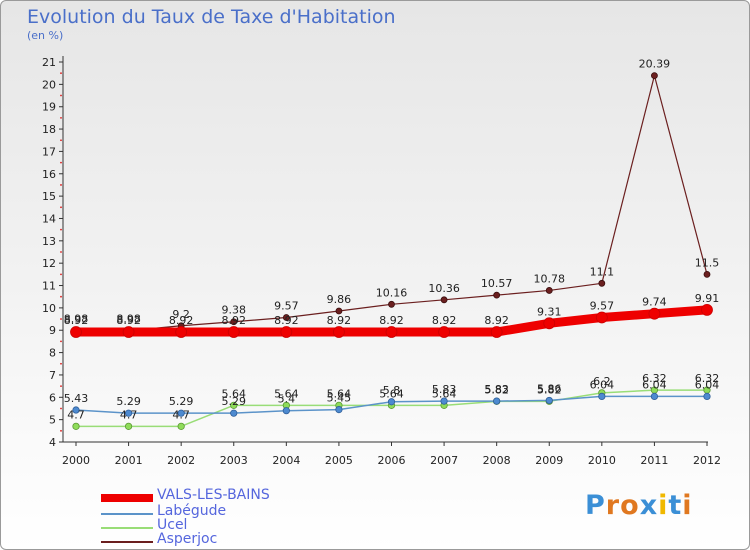  Describe the element at coordinates (392, 460) in the screenshot. I see `x-tick-label: 2006` at that location.